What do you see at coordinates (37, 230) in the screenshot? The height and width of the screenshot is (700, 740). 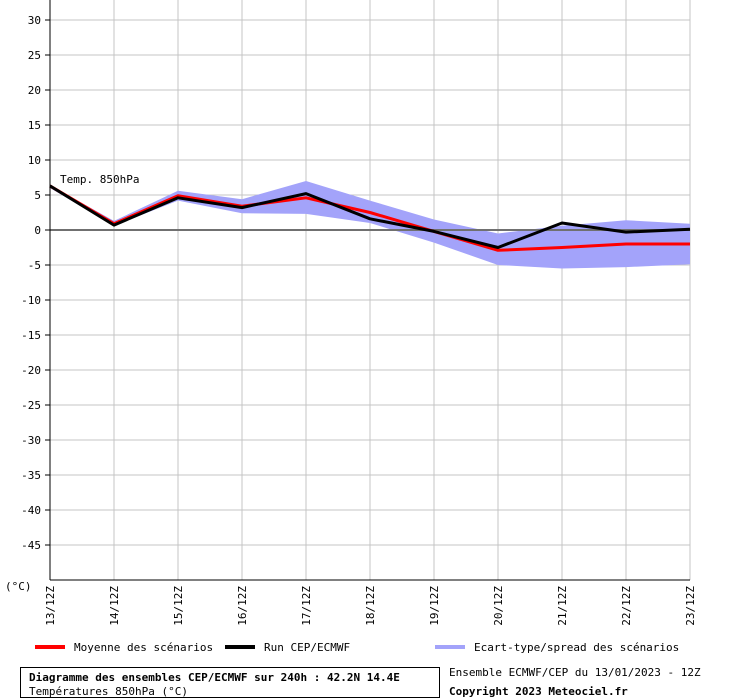 I see `y-tick-label: 0` at bounding box center [37, 230].